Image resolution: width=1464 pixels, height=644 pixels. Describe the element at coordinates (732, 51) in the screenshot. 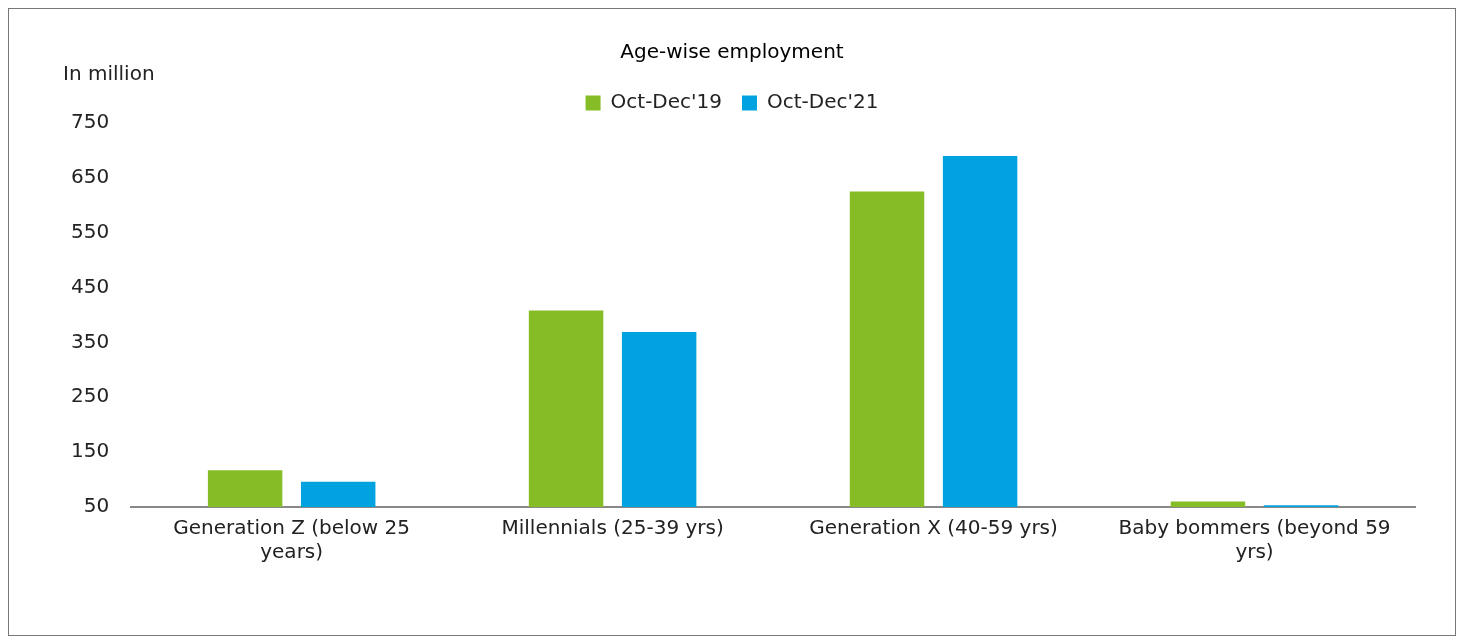

I see `chart-title: Age-wise employment` at that location.